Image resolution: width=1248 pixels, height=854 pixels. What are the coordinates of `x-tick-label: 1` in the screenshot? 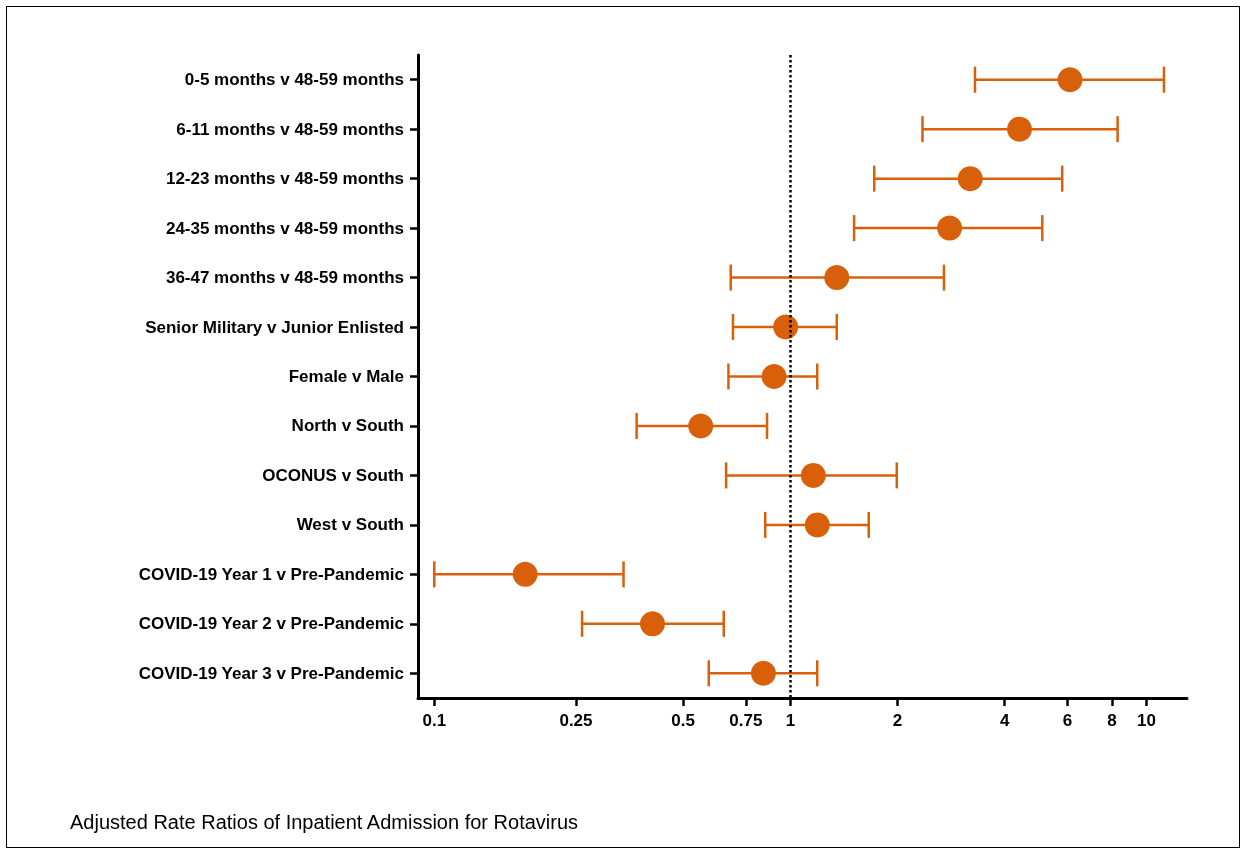 It's located at (790, 720).